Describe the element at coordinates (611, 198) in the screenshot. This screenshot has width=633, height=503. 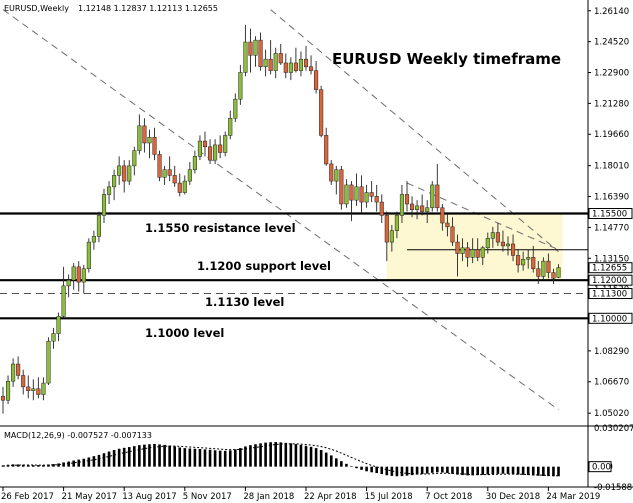
I see `price-tick-label: 1.16390` at that location.